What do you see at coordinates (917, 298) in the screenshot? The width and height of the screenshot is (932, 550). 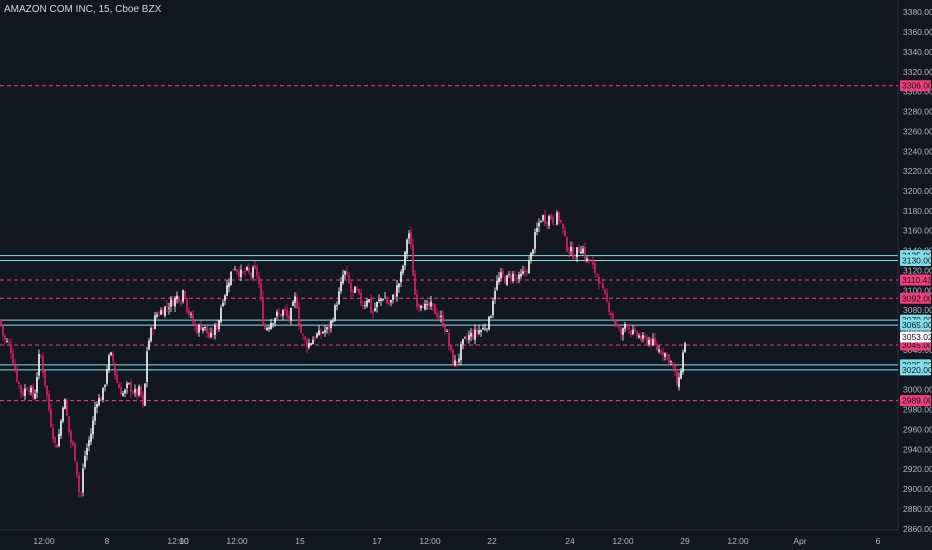 I see `svg-text: 3092.00` at bounding box center [917, 298].